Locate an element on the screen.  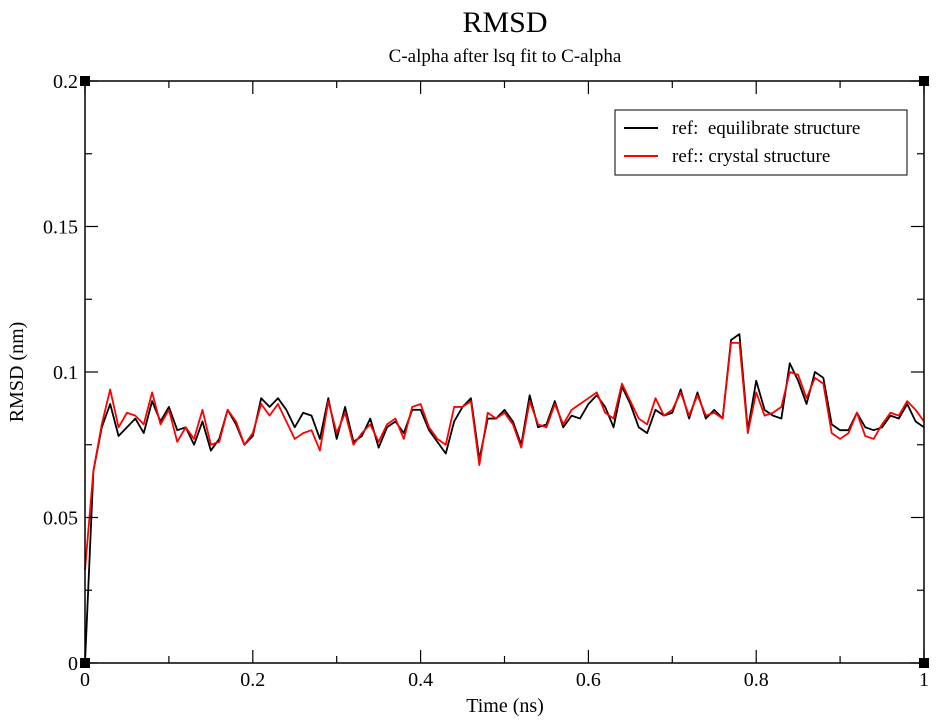
chart-subtitle: C-alpha after lsq fit to C-alpha is located at coordinates (505, 56).